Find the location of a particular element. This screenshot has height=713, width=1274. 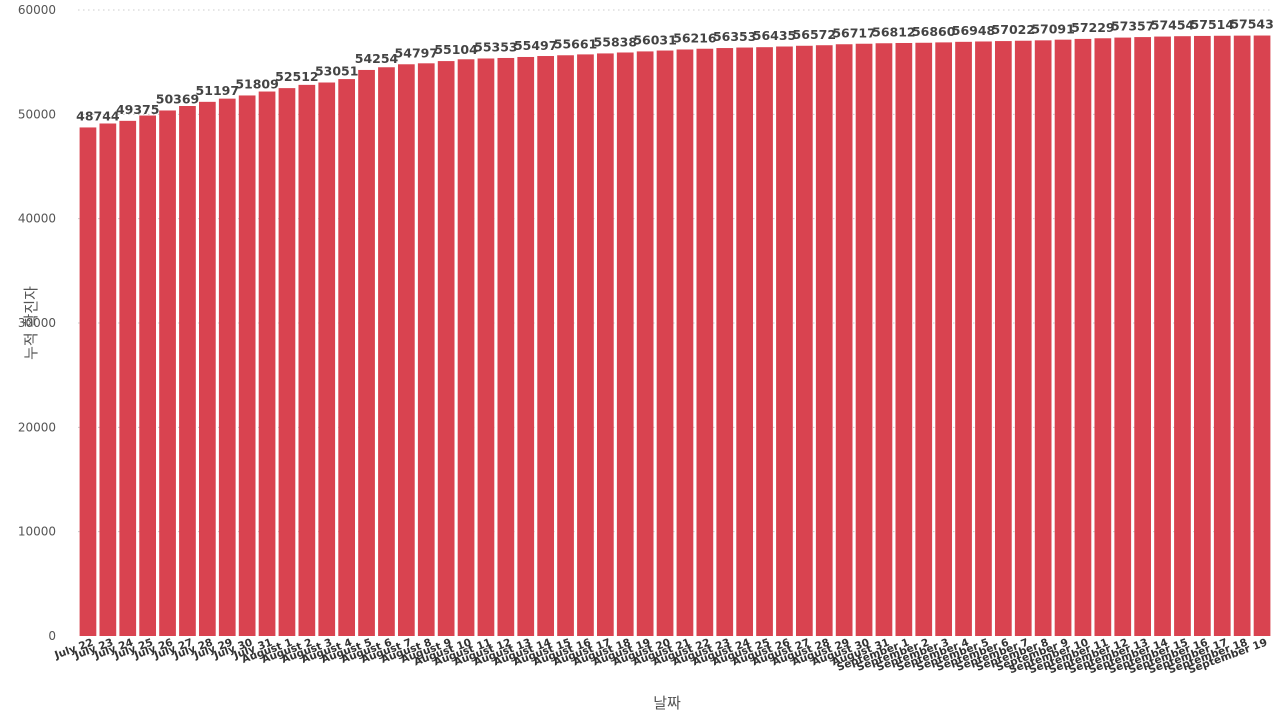

y-tick-label: 50000 is located at coordinates (37, 114).